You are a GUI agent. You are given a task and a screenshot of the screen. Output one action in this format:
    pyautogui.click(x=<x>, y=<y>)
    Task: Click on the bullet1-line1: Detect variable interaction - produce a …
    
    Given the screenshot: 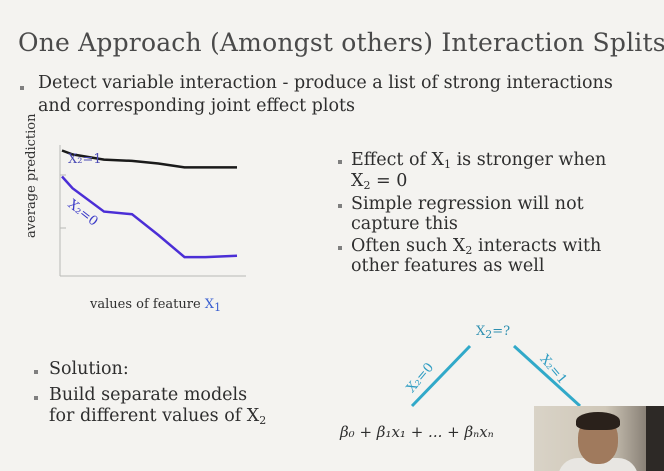 What is the action you would take?
    pyautogui.click(x=325, y=83)
    